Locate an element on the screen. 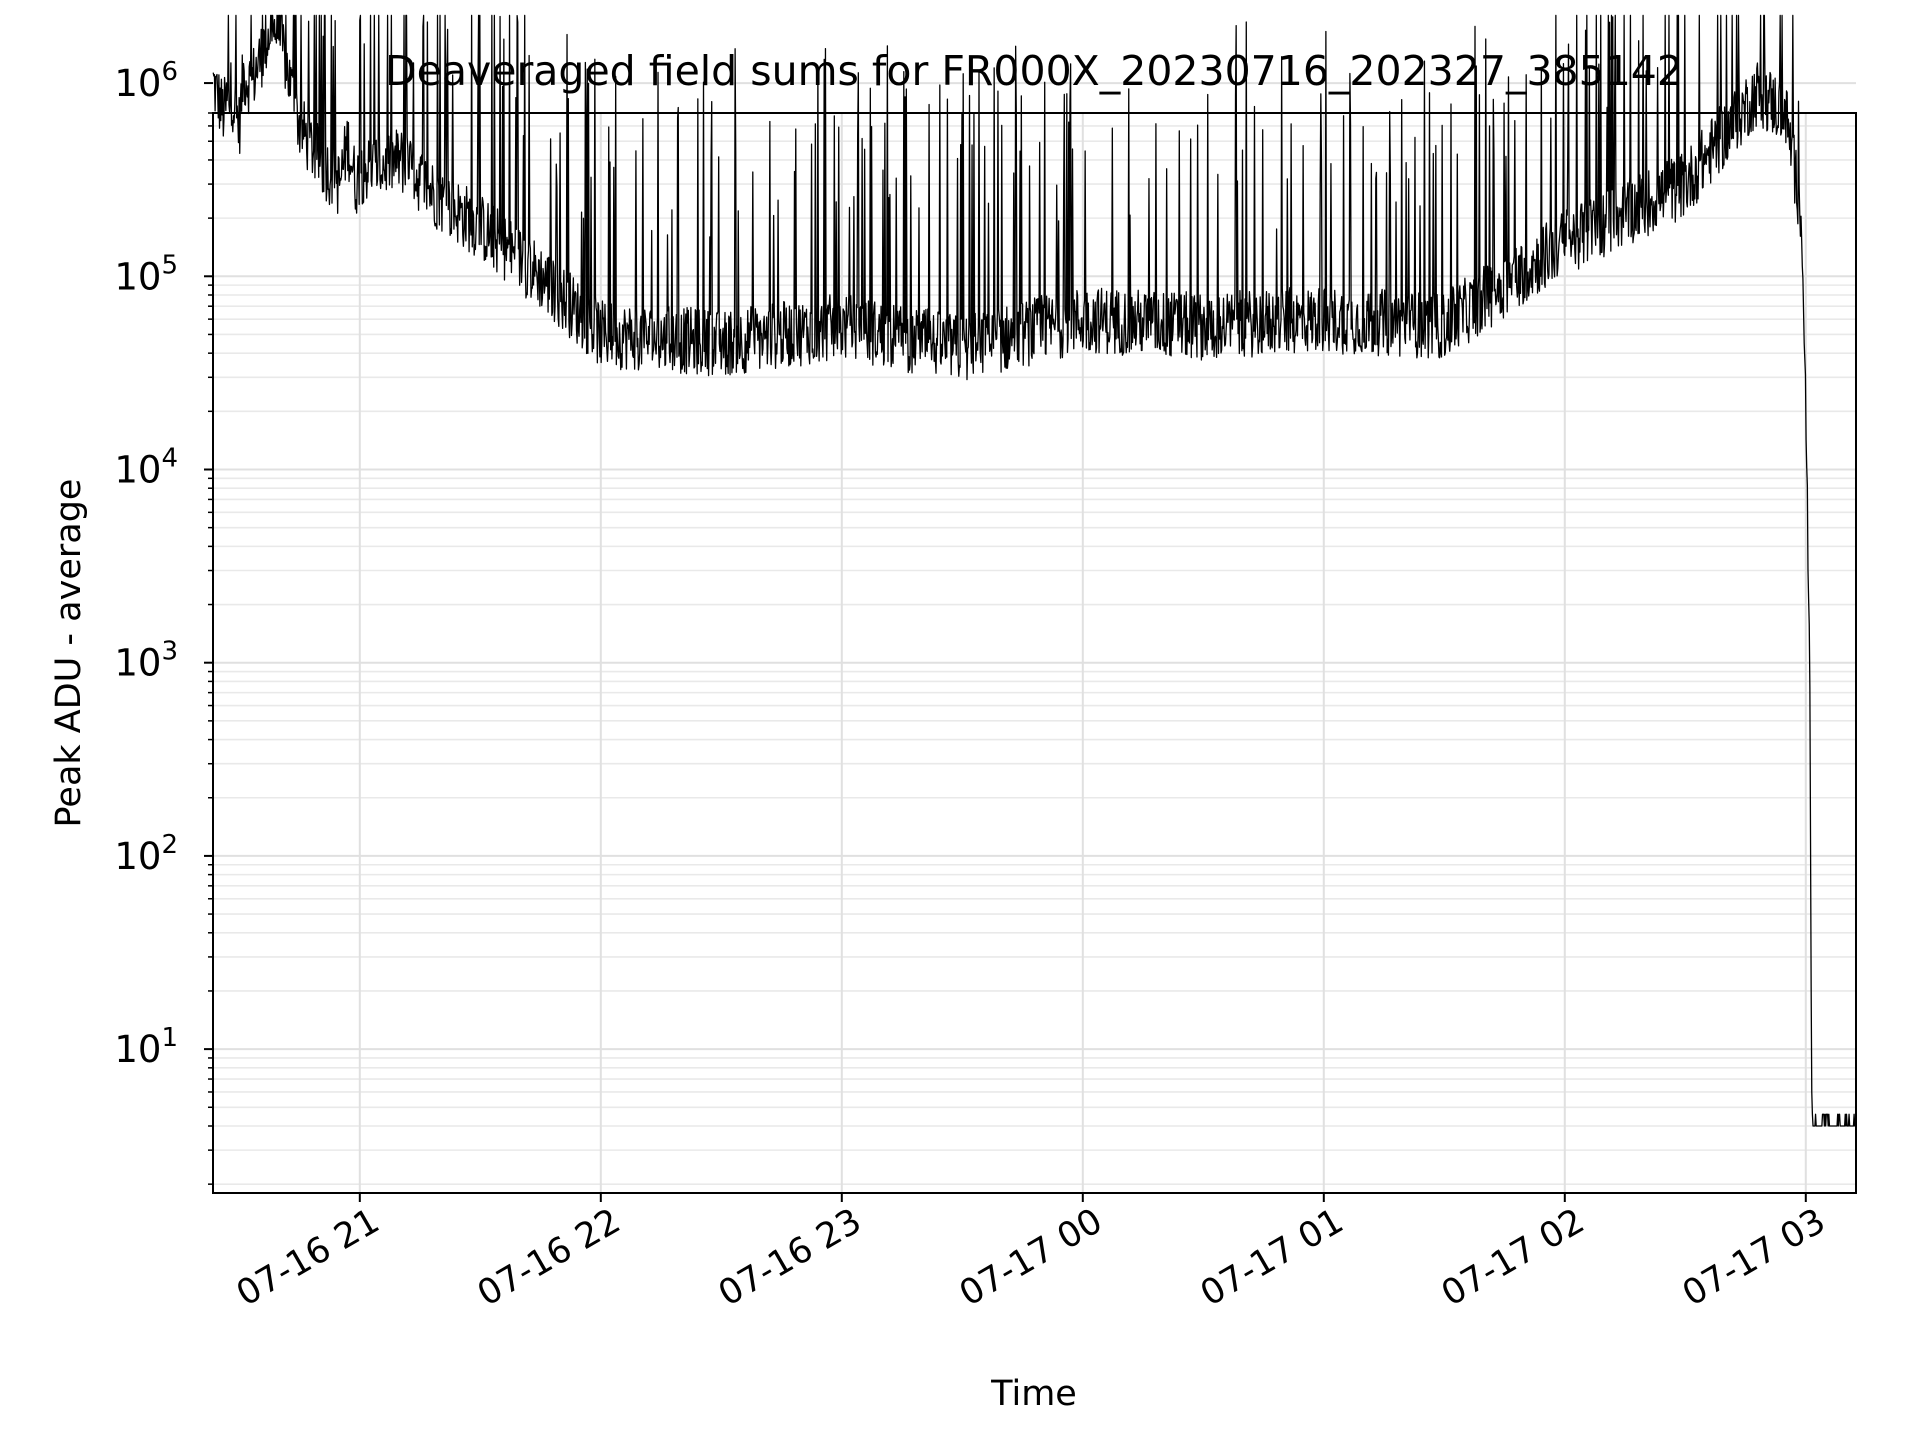  y-tick-label: 106 is located at coordinates (146, 81).